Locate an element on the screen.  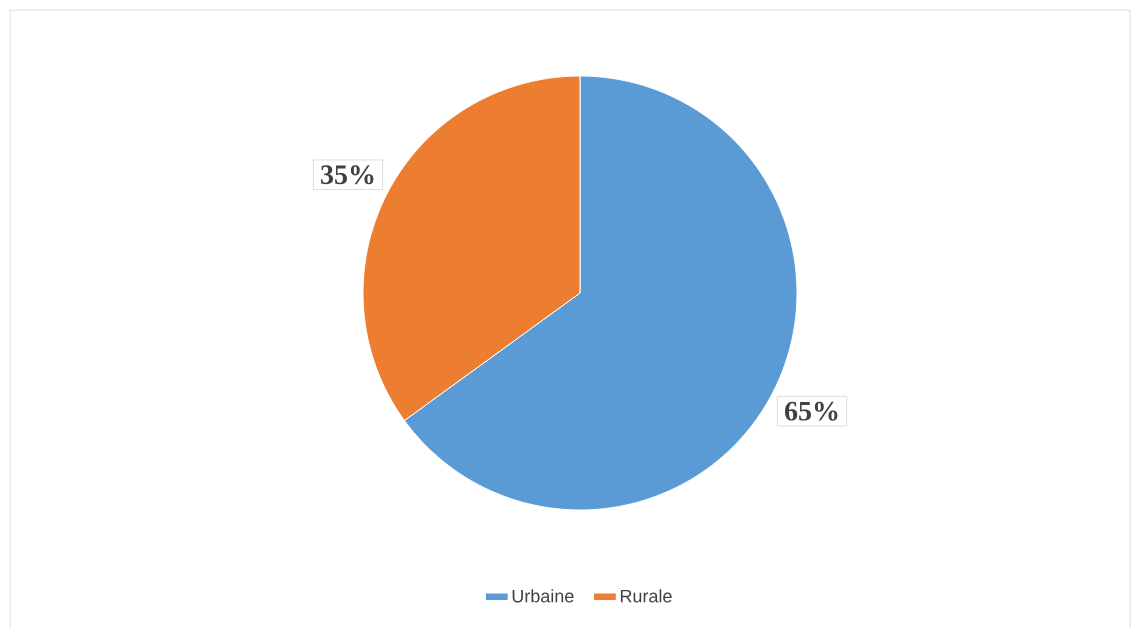
data-label: 35% is located at coordinates (347, 175).